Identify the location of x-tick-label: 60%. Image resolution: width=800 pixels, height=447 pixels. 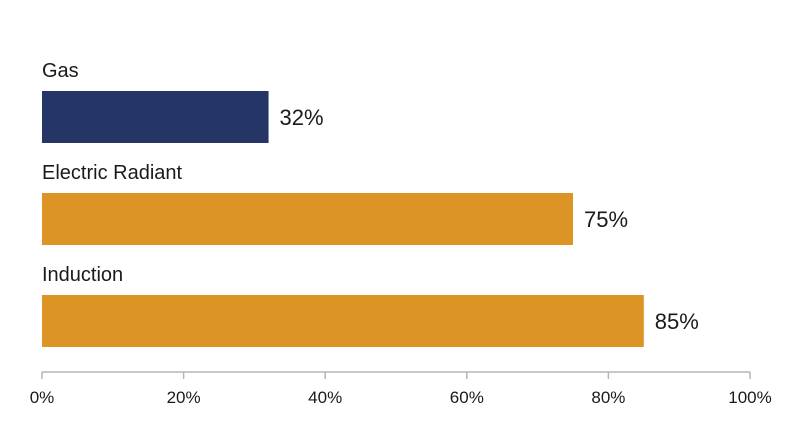
(467, 397).